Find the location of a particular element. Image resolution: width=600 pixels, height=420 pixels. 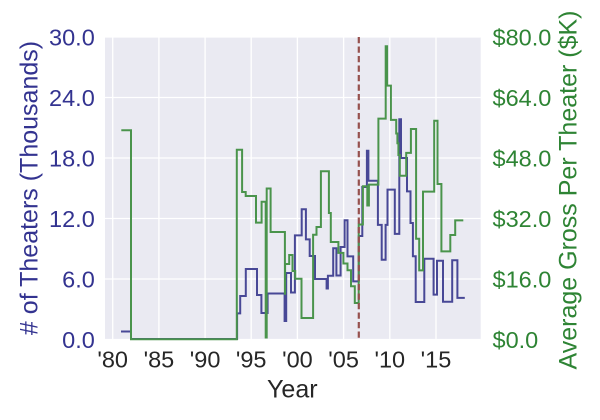

svg-text: '10 is located at coordinates (389, 360).